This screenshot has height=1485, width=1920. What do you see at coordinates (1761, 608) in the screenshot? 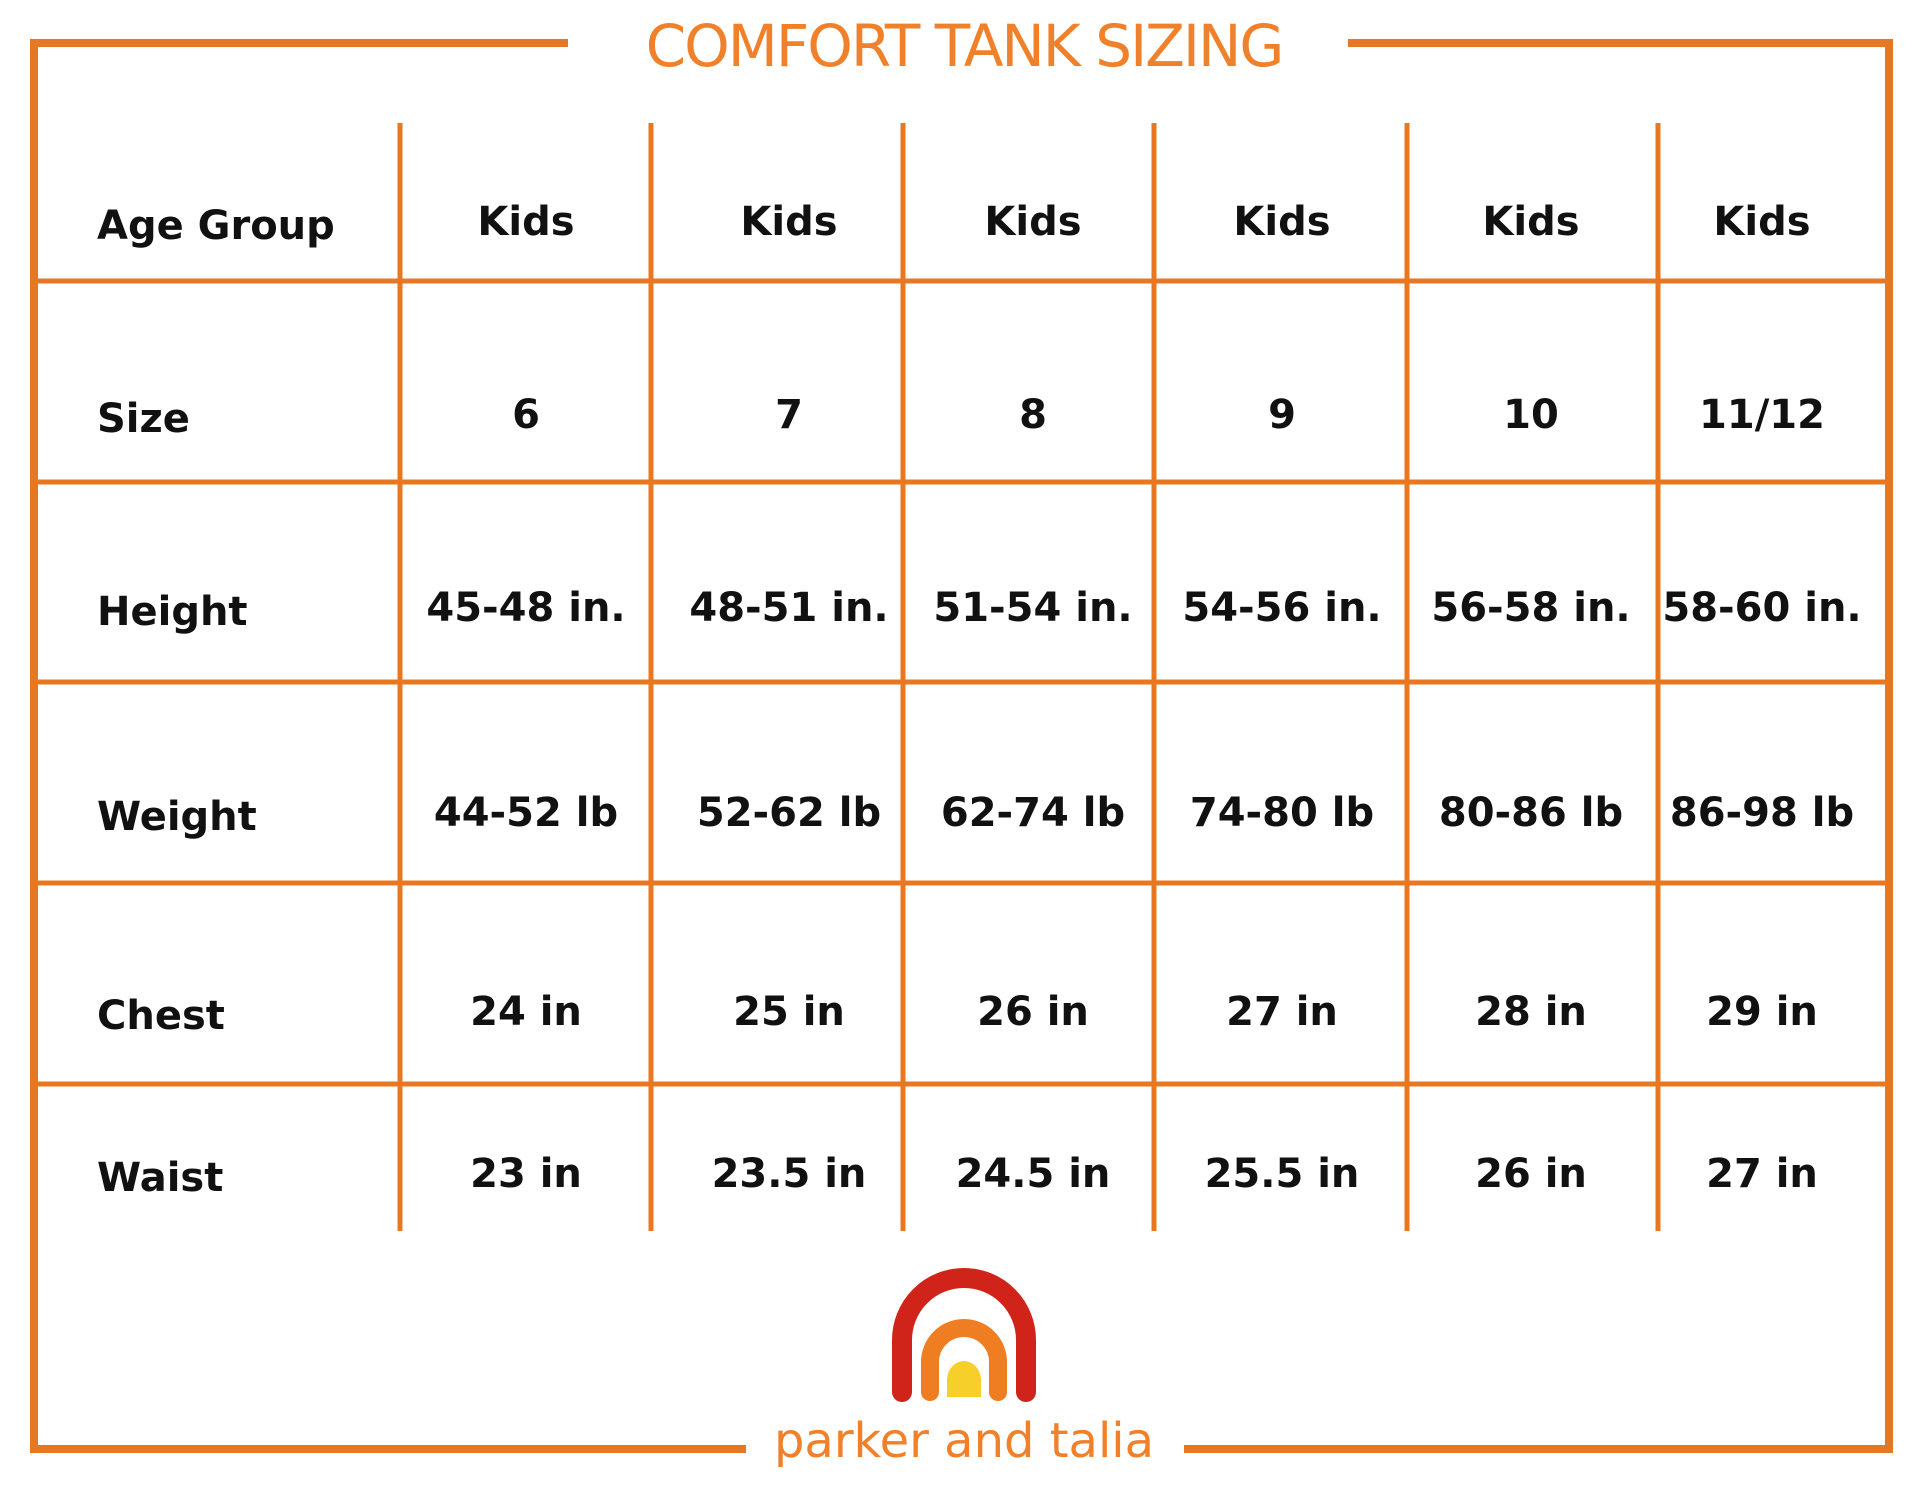
I see `cell-value: 58-60 in.` at bounding box center [1761, 608].